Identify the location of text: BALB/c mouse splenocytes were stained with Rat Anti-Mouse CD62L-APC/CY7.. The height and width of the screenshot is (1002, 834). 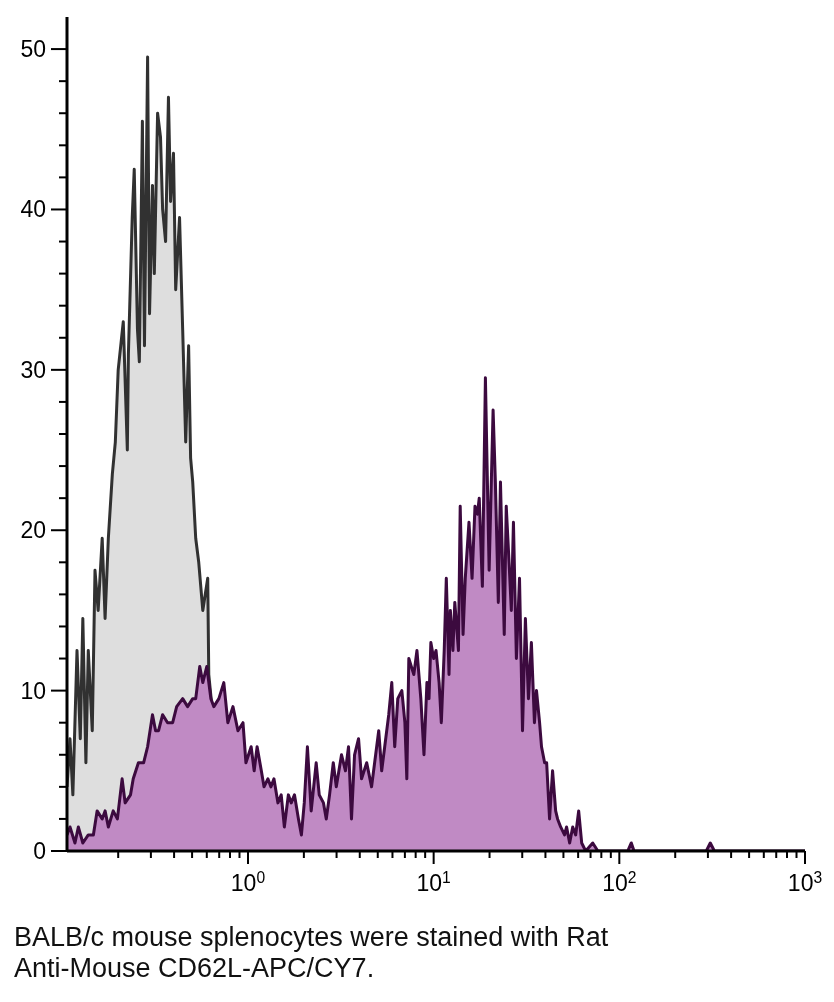
(312, 953).